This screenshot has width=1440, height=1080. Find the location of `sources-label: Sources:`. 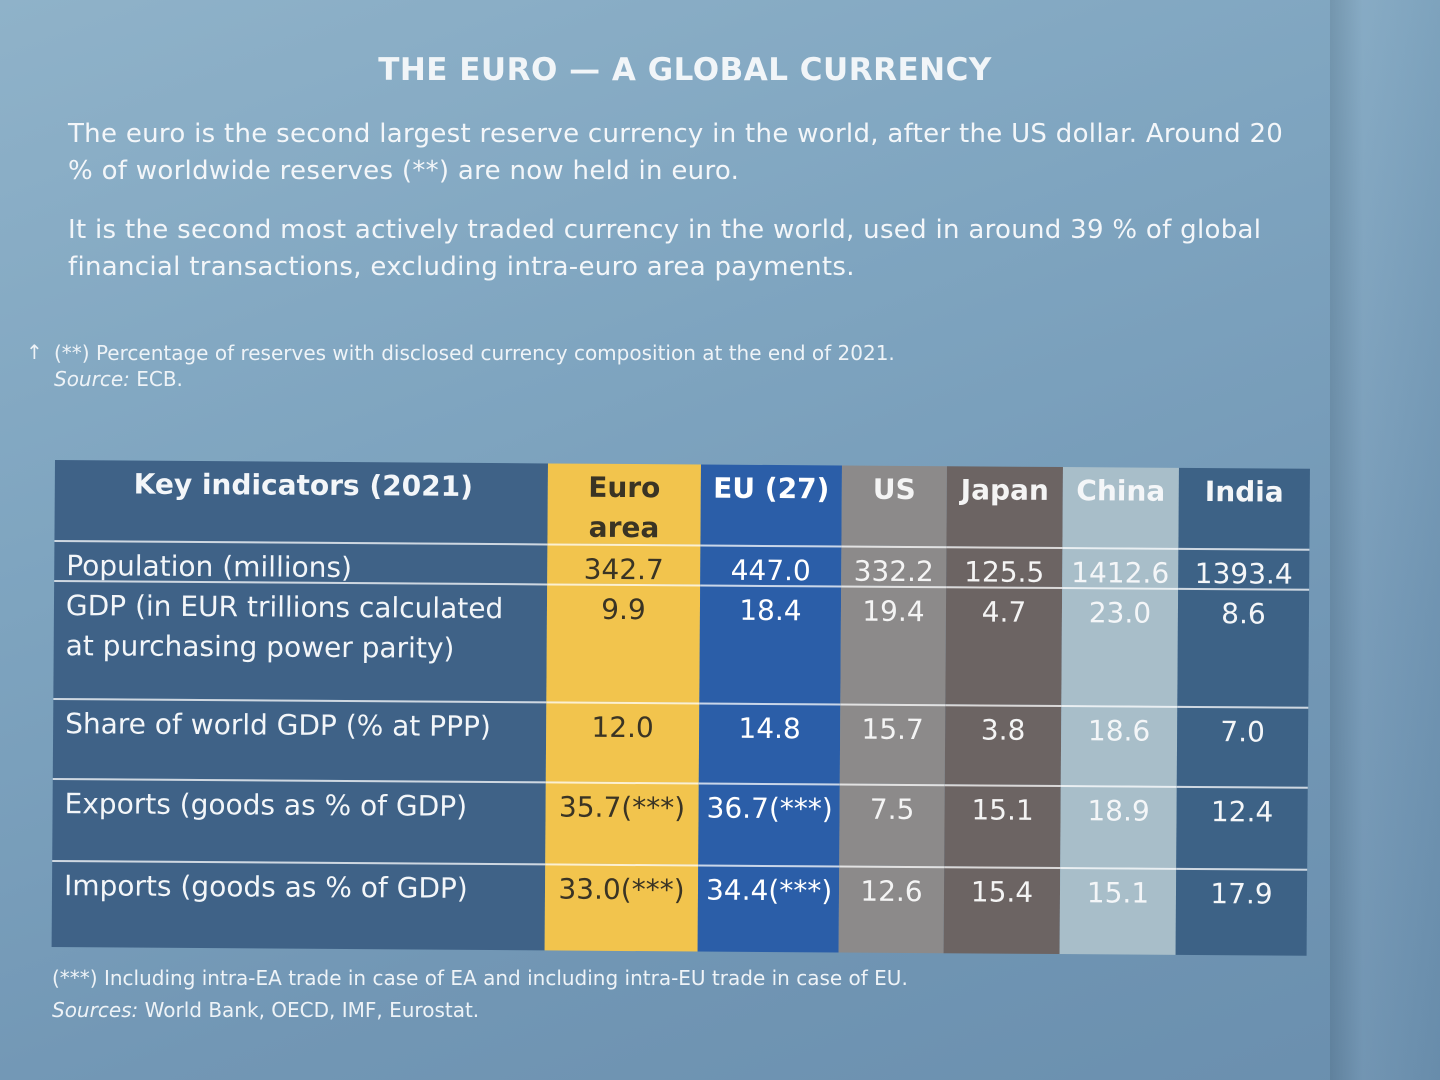

sources-label: Sources: is located at coordinates (95, 1010).